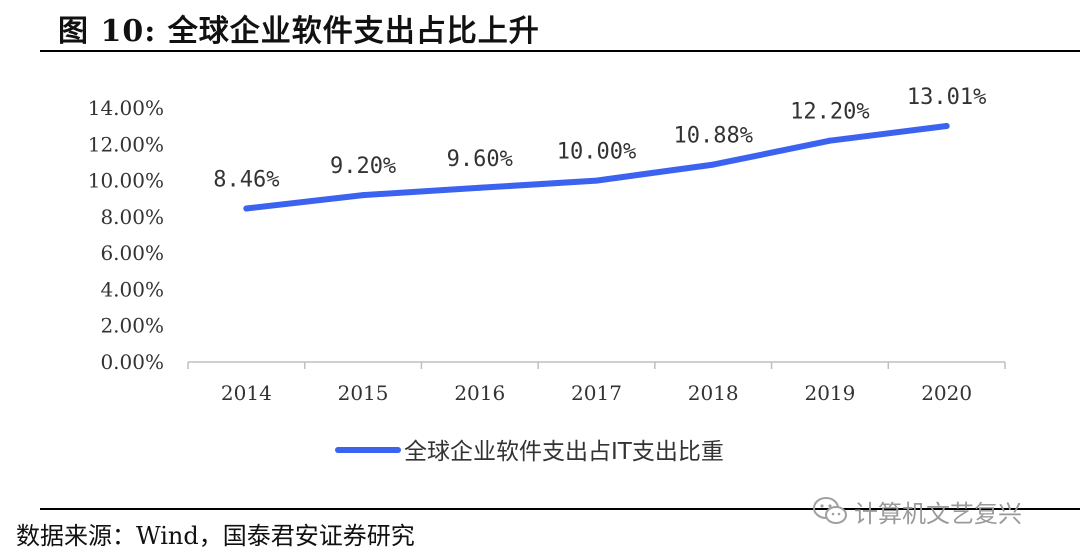 The height and width of the screenshot is (560, 1080). What do you see at coordinates (126, 108) in the screenshot?
I see `y-tick-label: 14.00%` at bounding box center [126, 108].